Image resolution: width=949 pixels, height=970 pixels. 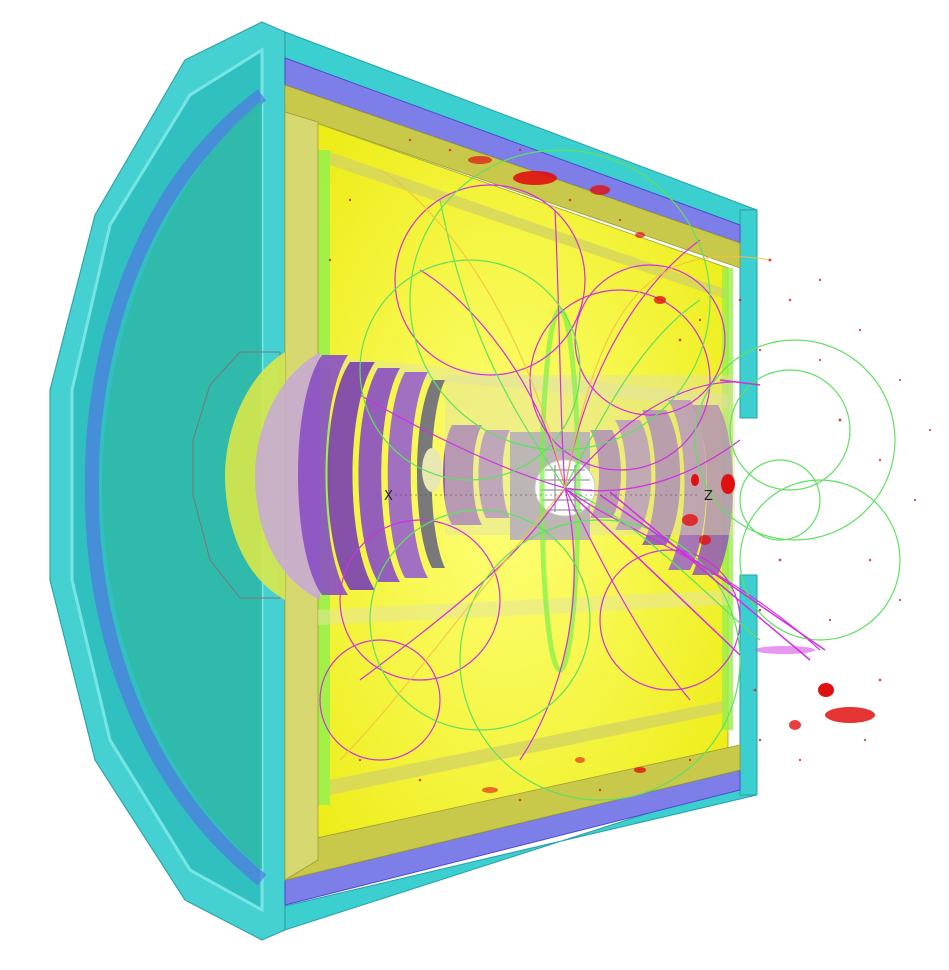 I want to click on beam-pipe-left-window, so click(x=432, y=470).